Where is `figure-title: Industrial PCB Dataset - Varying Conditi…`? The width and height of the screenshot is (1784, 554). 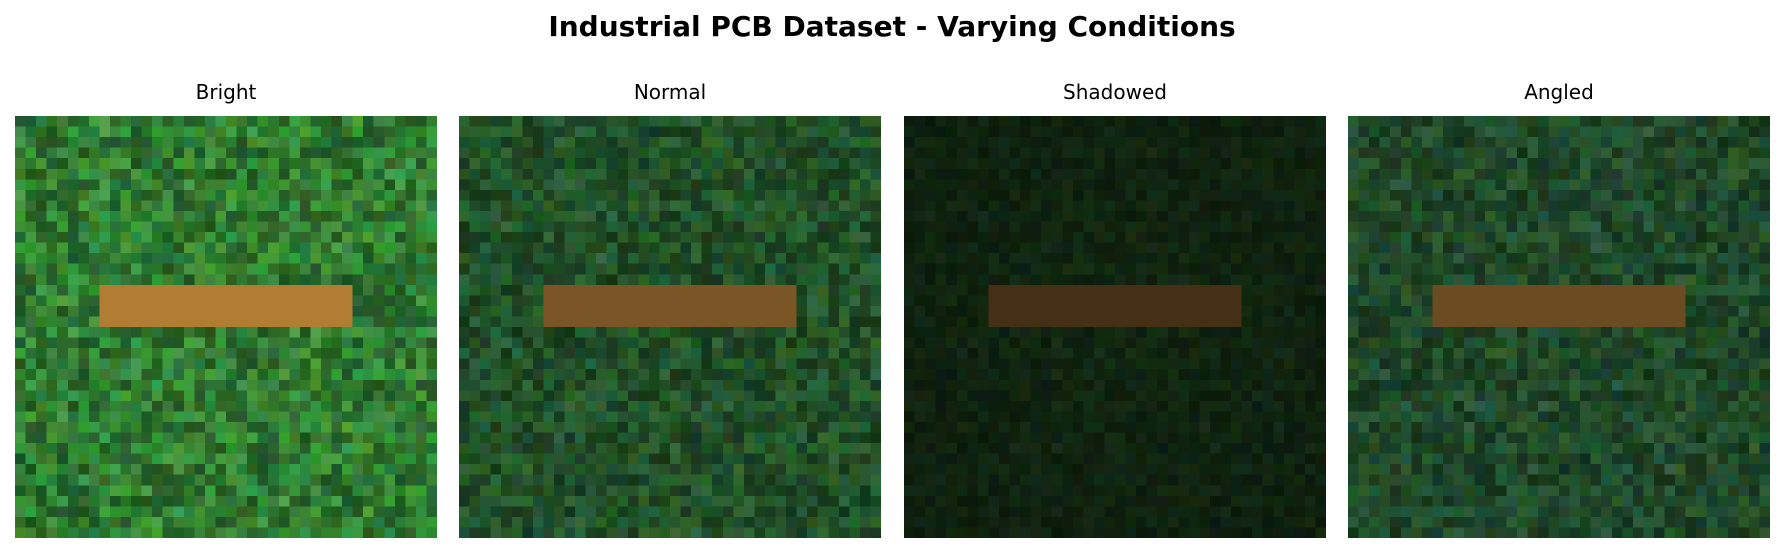 figure-title: Industrial PCB Dataset - Varying Conditi… is located at coordinates (892, 26).